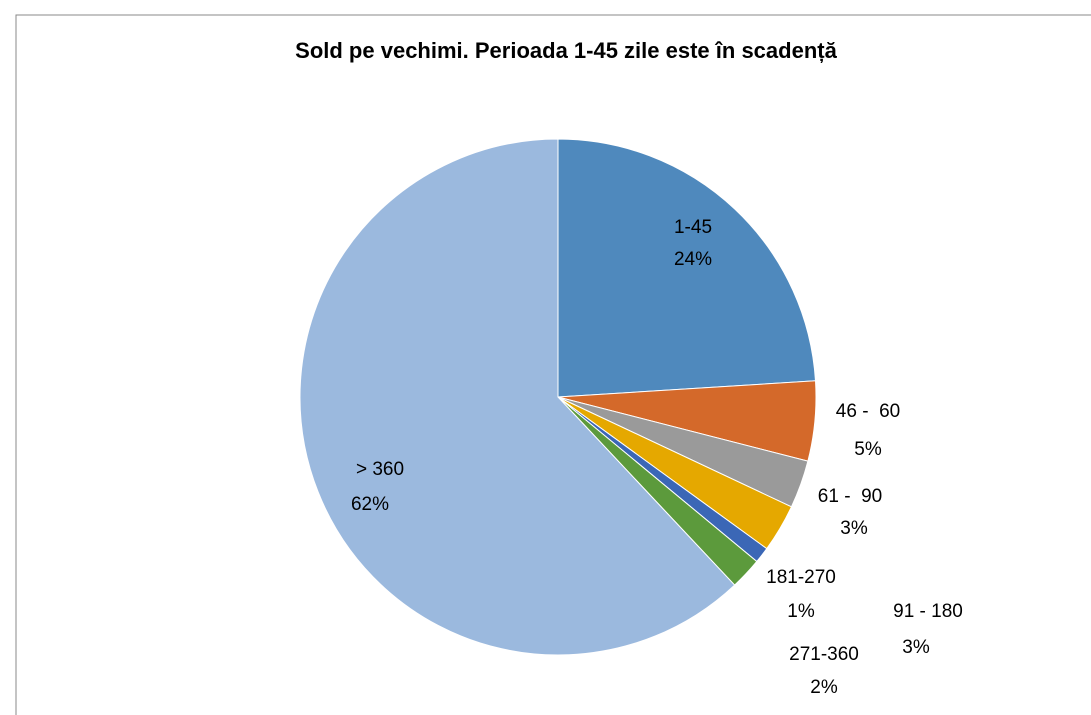  What do you see at coordinates (801, 611) in the screenshot?
I see `slice-value-label: 1%` at bounding box center [801, 611].